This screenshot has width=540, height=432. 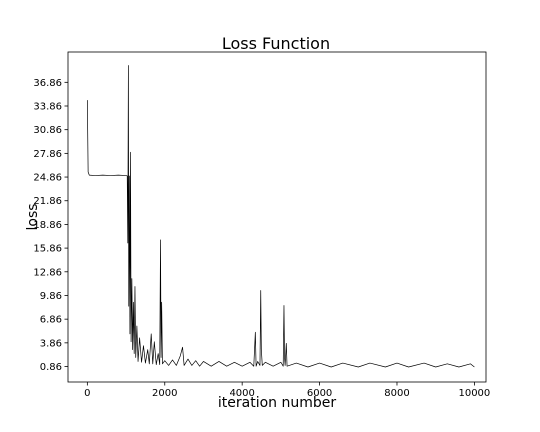 I want to click on y-tick-label: 15.86, so click(x=47, y=249).